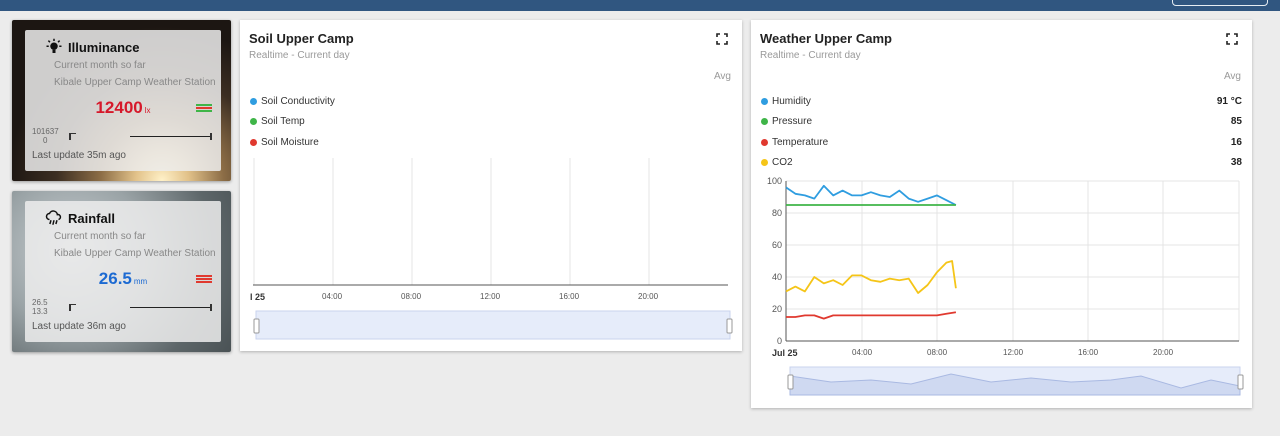 This screenshot has width=1280, height=436. What do you see at coordinates (79, 155) in the screenshot?
I see `illuminance-last-update: Last update 35m ago` at bounding box center [79, 155].